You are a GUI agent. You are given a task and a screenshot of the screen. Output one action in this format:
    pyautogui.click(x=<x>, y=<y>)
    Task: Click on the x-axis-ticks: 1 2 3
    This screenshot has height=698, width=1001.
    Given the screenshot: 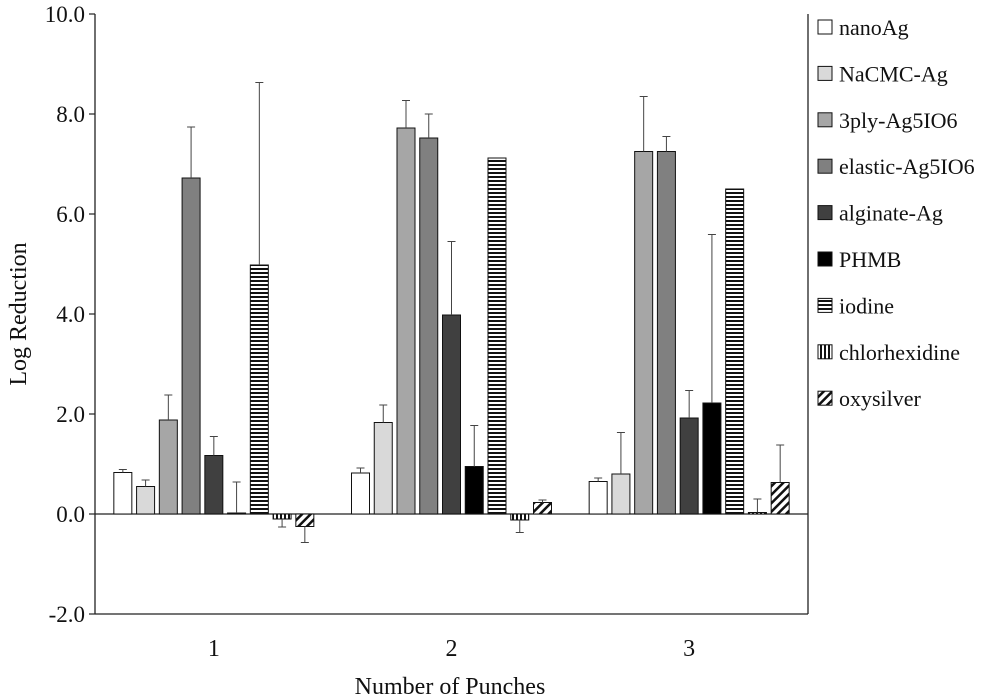 What is the action you would take?
    pyautogui.click(x=451, y=649)
    